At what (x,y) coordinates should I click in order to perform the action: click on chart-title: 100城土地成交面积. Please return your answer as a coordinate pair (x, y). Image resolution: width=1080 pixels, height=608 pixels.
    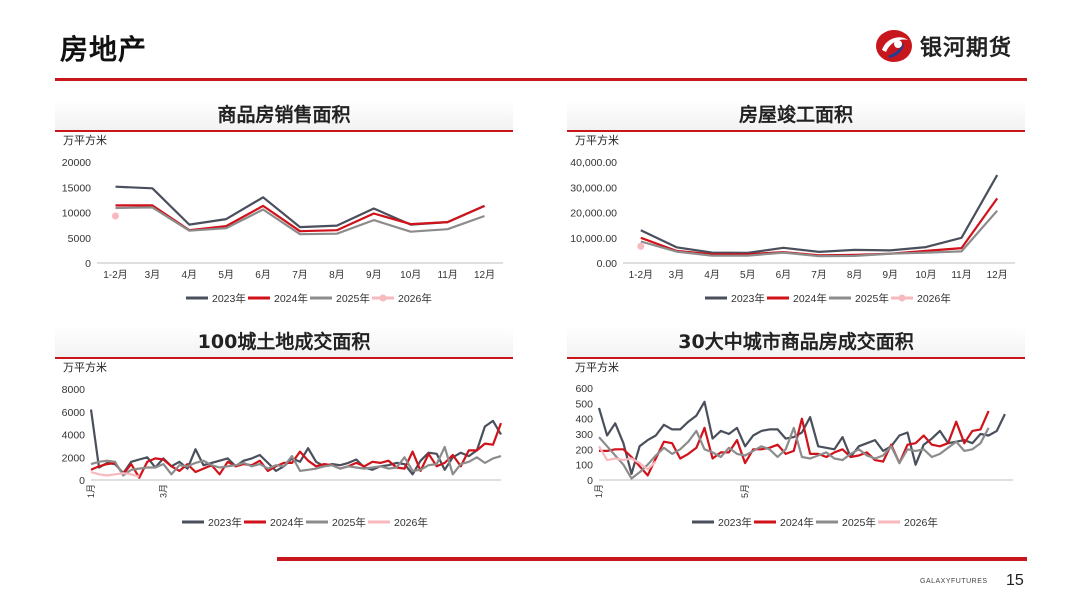
    Looking at the image, I should click on (284, 343).